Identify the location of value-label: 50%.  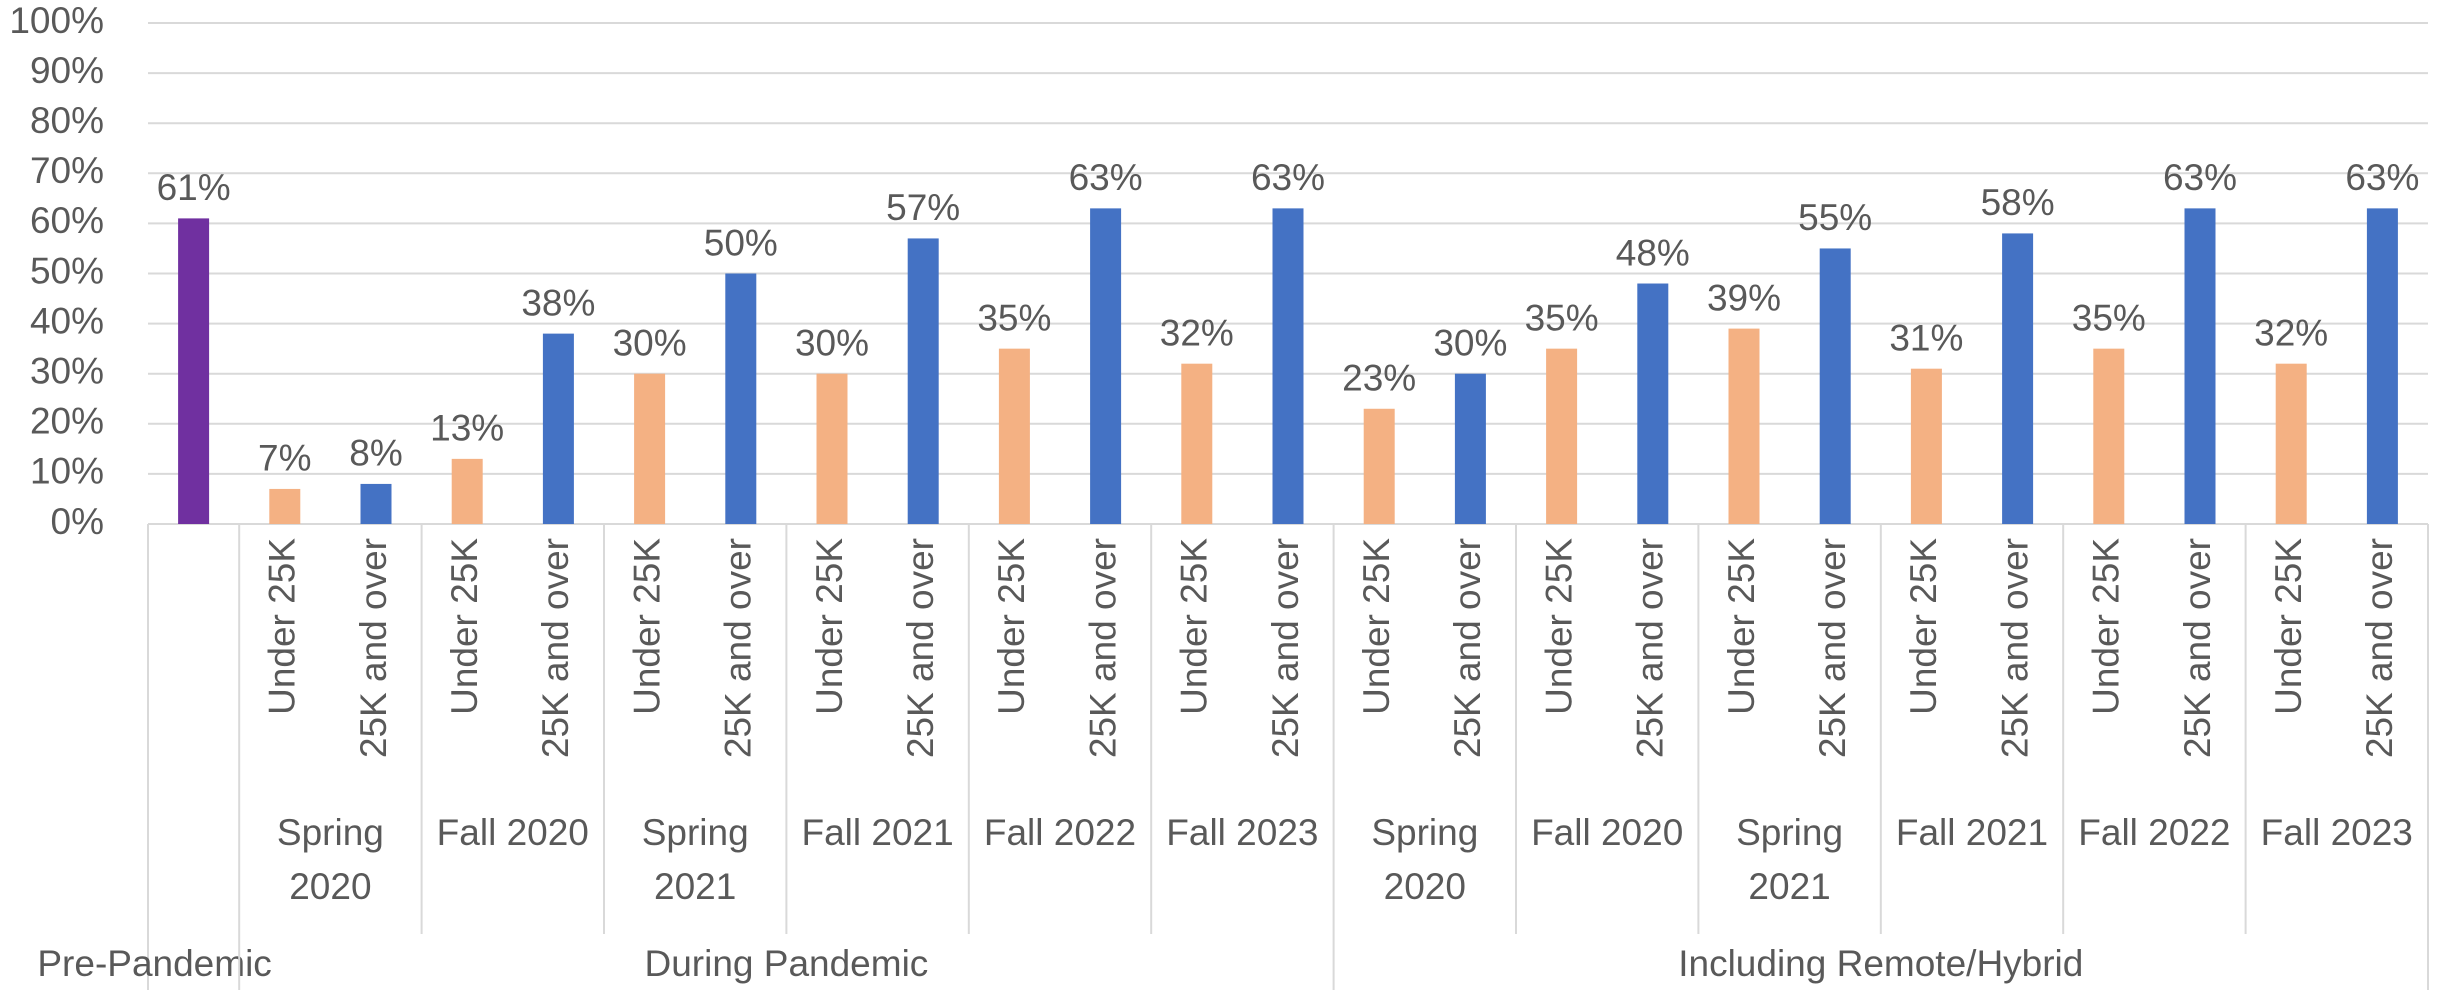
(741, 242).